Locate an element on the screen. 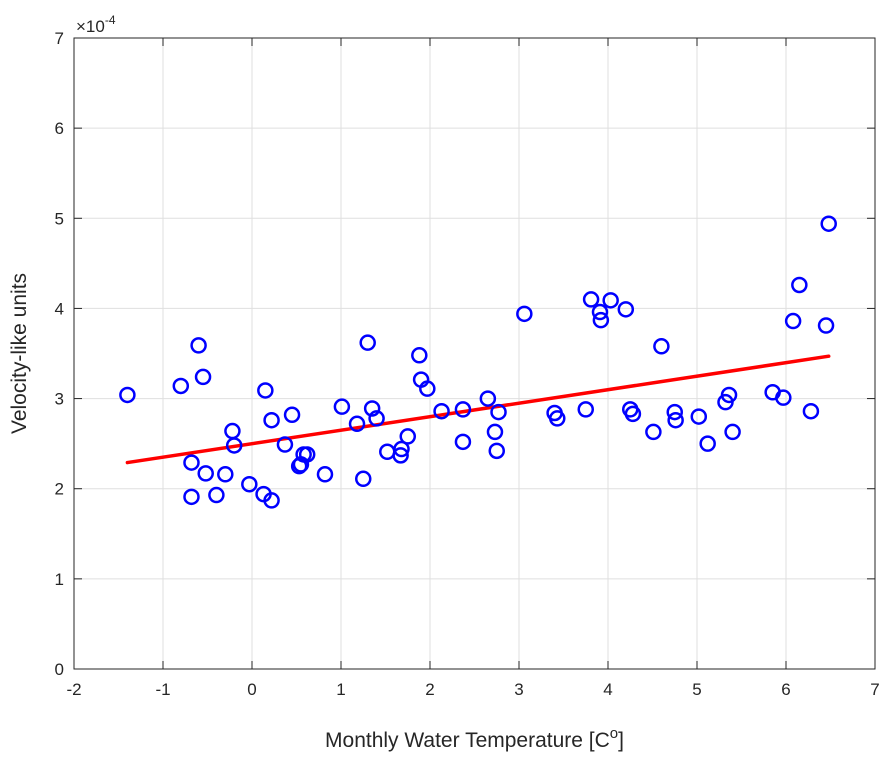  x-tick-label: -2 is located at coordinates (73, 689).